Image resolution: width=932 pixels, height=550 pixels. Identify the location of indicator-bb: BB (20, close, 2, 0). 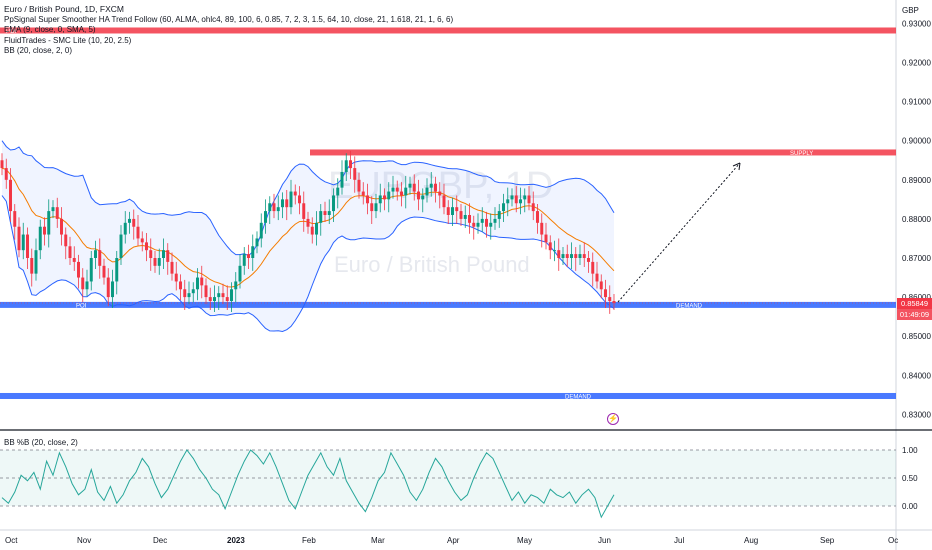
(38, 50).